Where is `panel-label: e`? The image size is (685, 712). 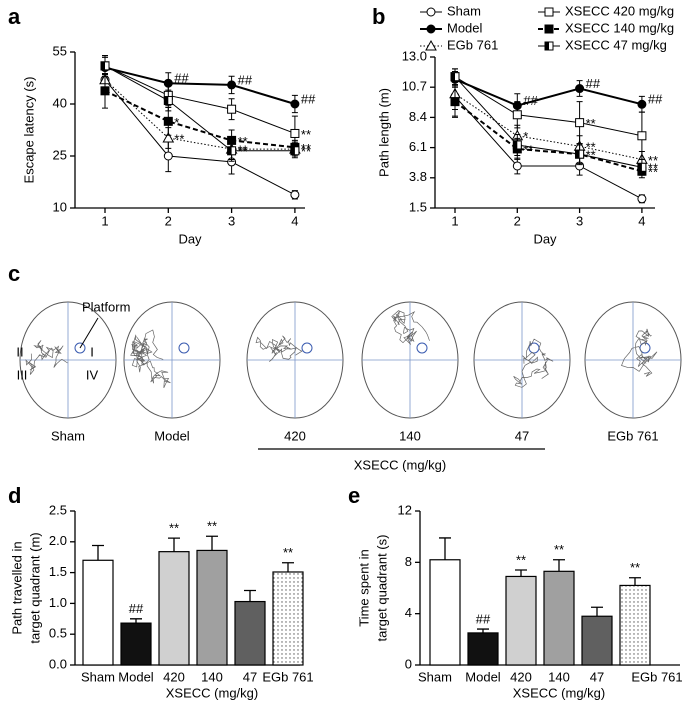
panel-label: e is located at coordinates (354, 495).